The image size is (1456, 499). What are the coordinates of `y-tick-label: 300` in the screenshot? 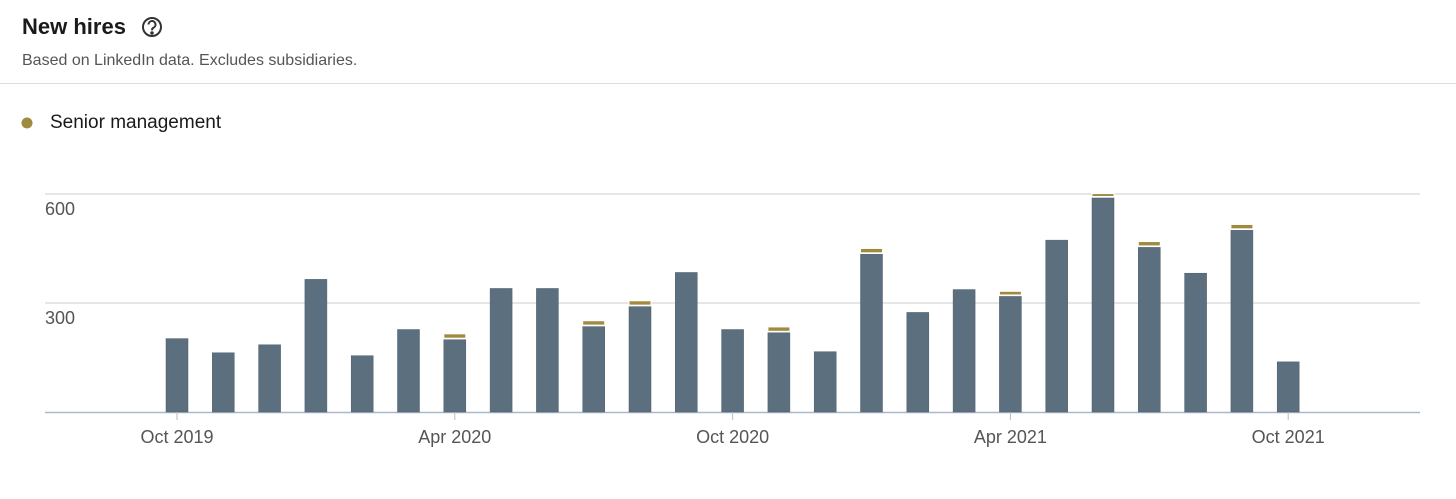 It's located at (60, 318).